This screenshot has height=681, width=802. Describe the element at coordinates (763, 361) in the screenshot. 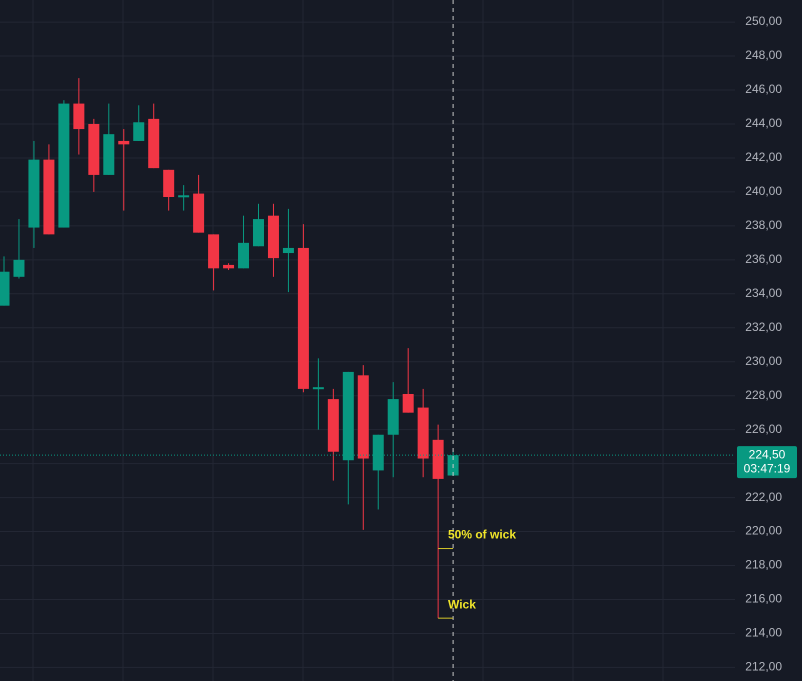

I see `y-tick-label: 230,00` at that location.